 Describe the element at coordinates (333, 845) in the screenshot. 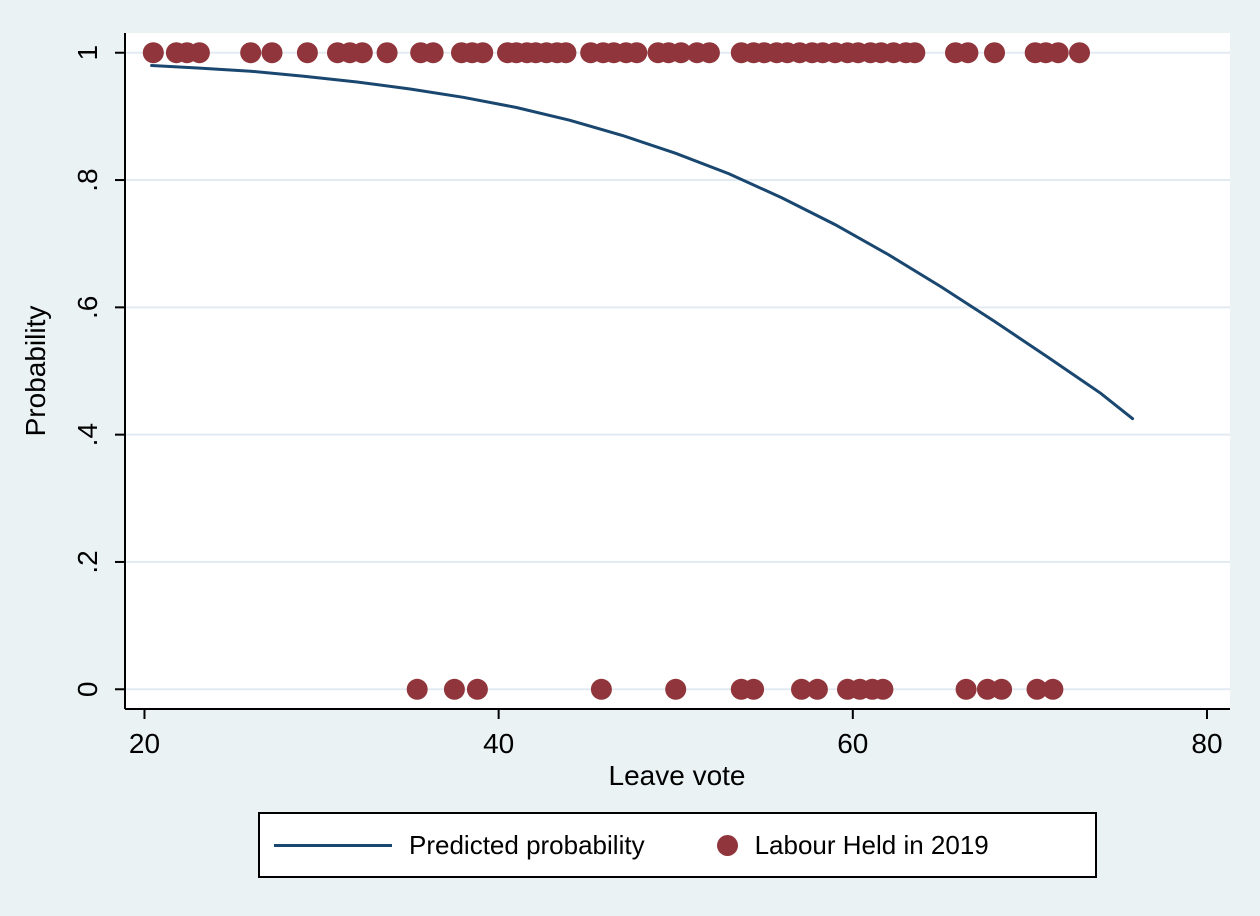

I see `legend-line-swatch` at that location.